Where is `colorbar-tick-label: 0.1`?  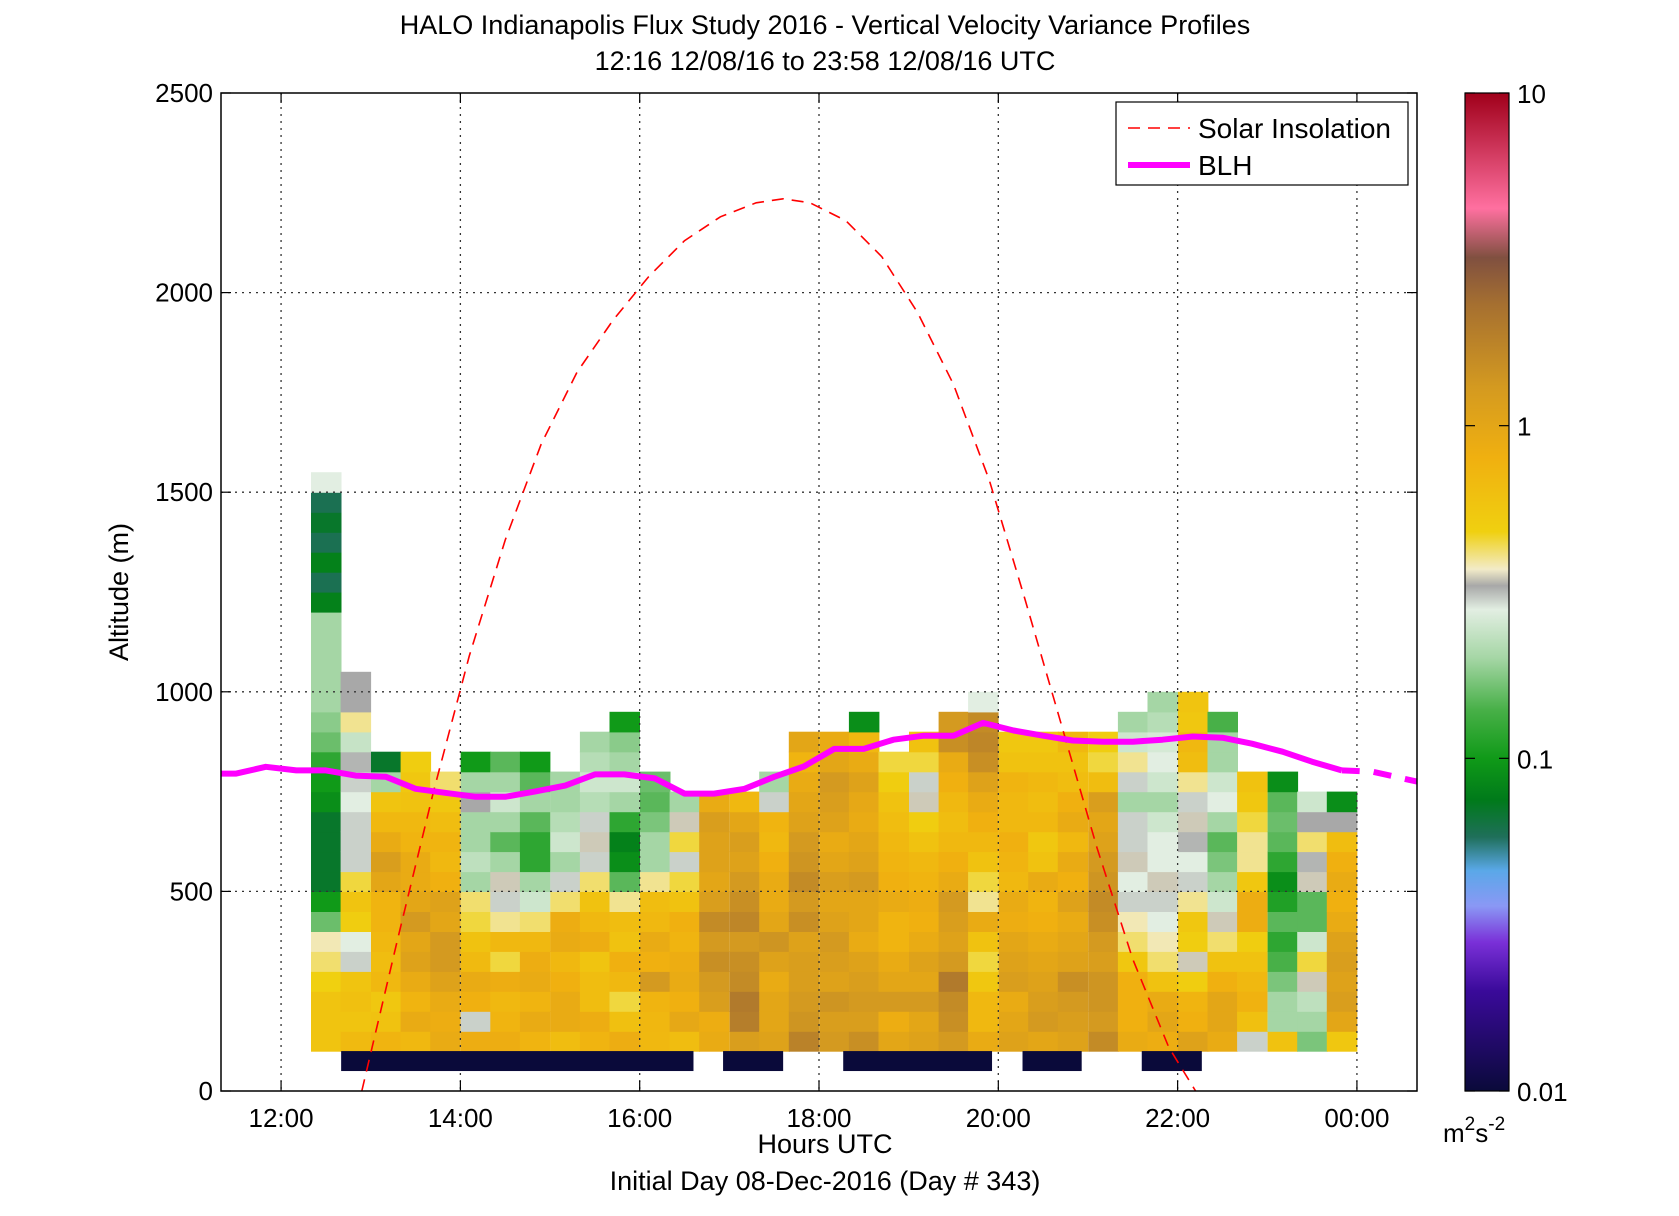
colorbar-tick-label: 0.1 is located at coordinates (1535, 759).